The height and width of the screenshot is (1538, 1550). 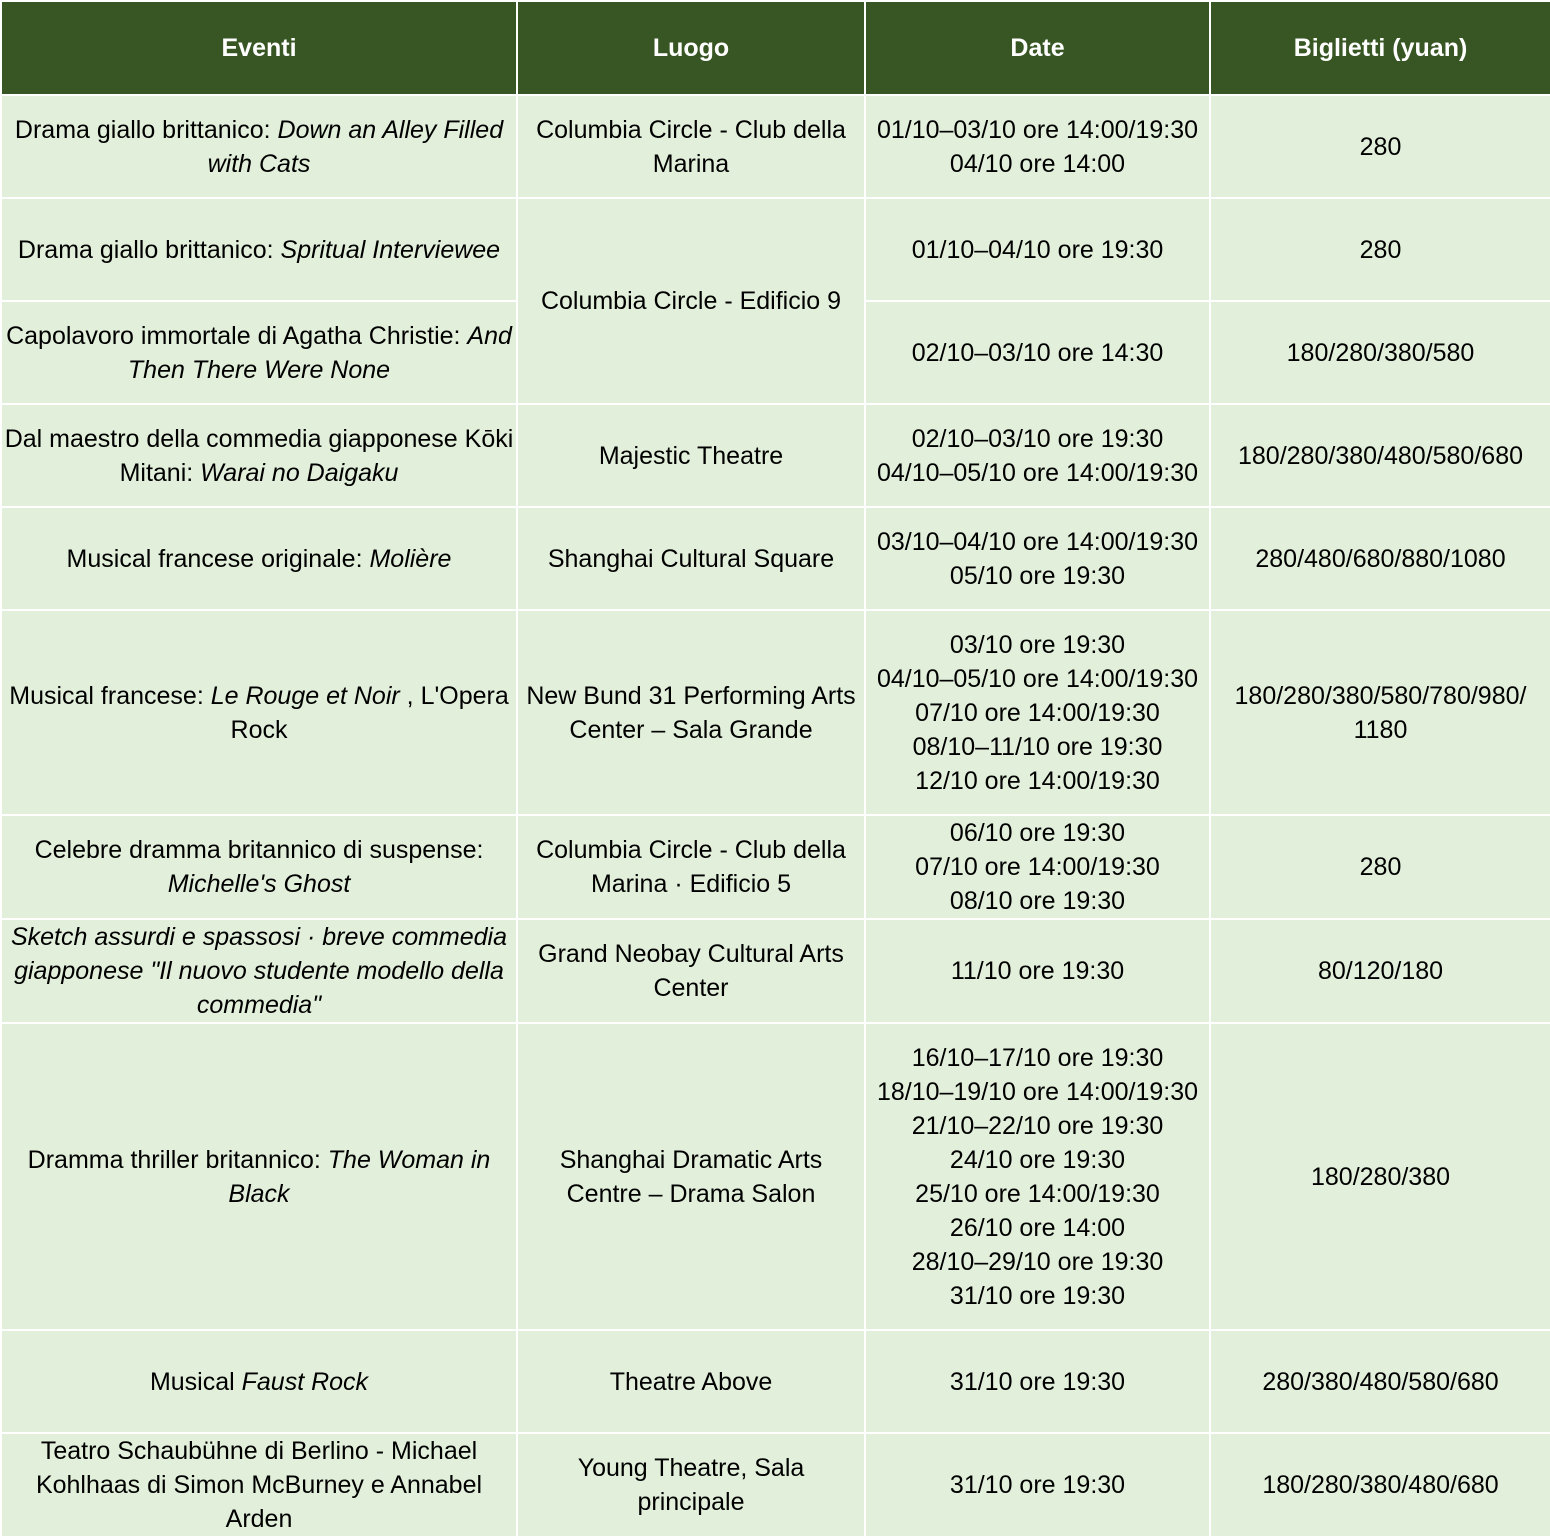 I want to click on date-line: 02/10–03/10 ore 19:30, so click(x=1037, y=438).